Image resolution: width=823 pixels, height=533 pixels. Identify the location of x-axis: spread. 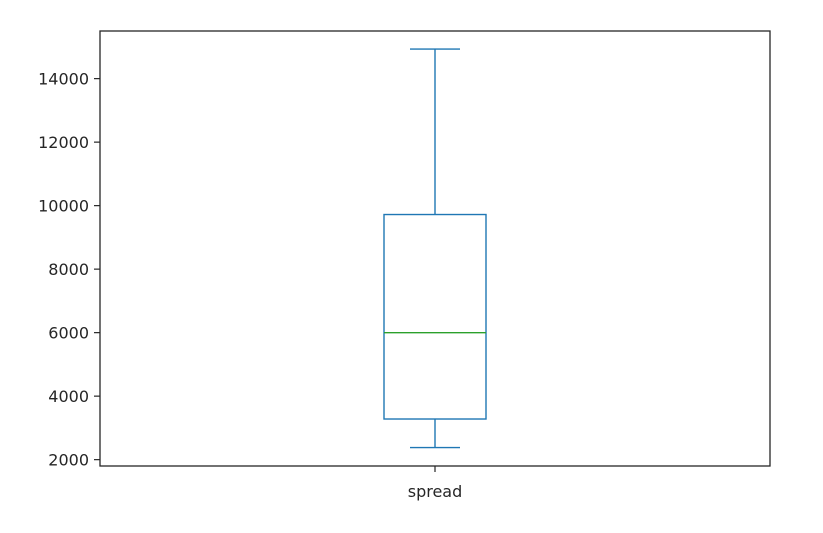
(435, 483).